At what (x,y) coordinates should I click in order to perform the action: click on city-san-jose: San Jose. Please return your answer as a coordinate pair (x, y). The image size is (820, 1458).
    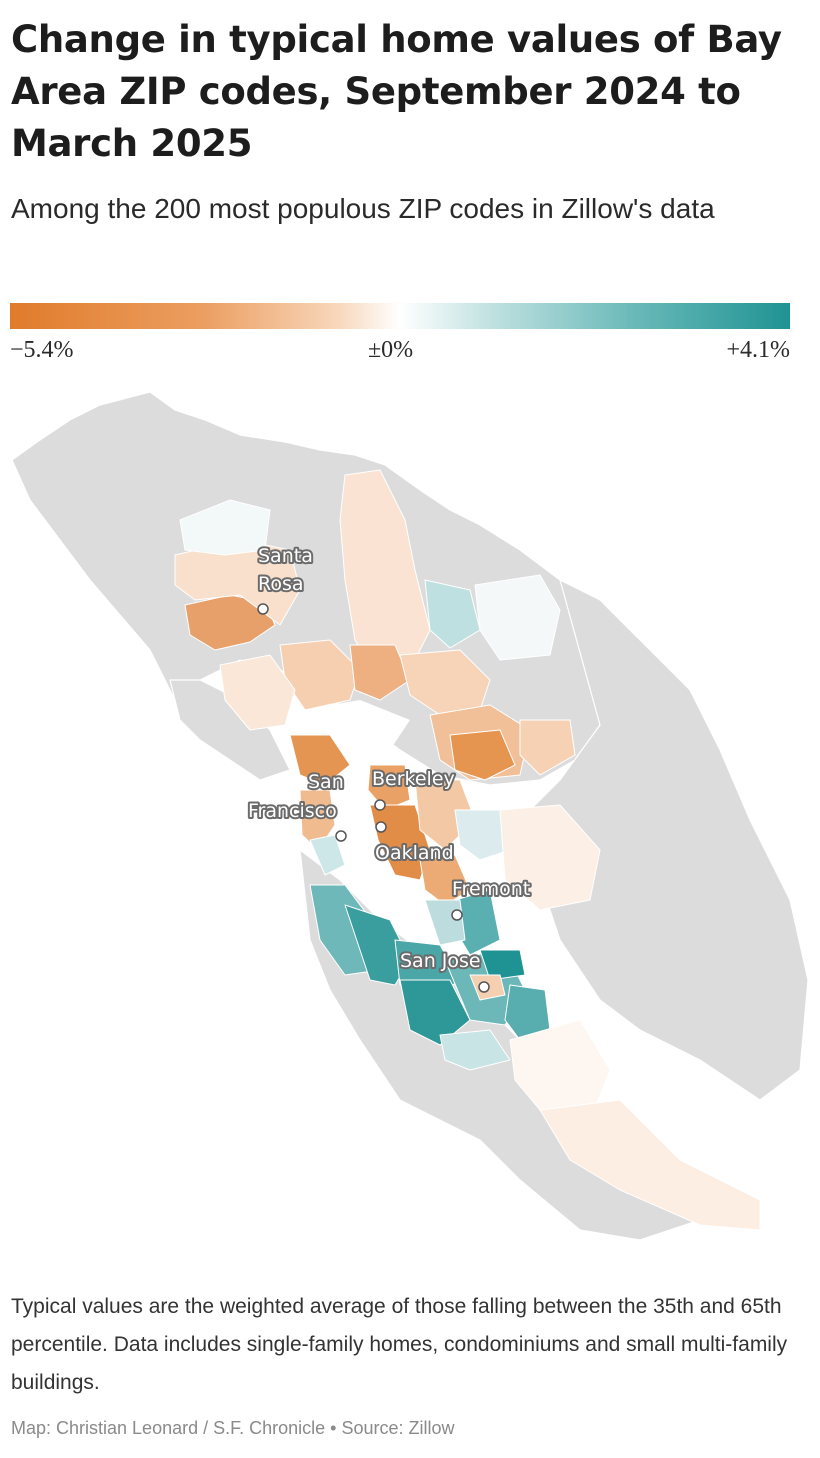
    Looking at the image, I should click on (444, 970).